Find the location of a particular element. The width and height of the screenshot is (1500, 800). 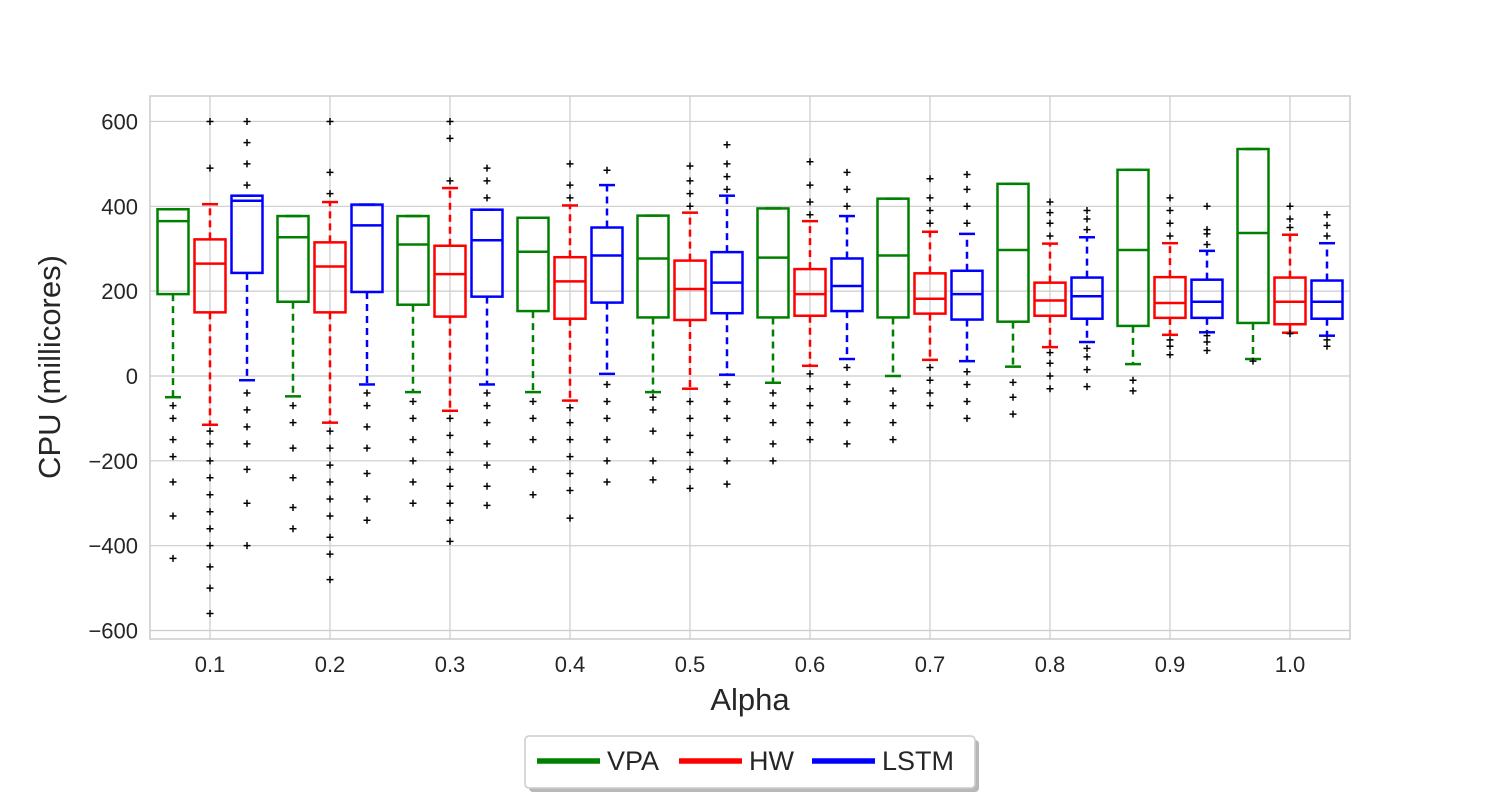

box-lstm-0.2 is located at coordinates (367, 363).